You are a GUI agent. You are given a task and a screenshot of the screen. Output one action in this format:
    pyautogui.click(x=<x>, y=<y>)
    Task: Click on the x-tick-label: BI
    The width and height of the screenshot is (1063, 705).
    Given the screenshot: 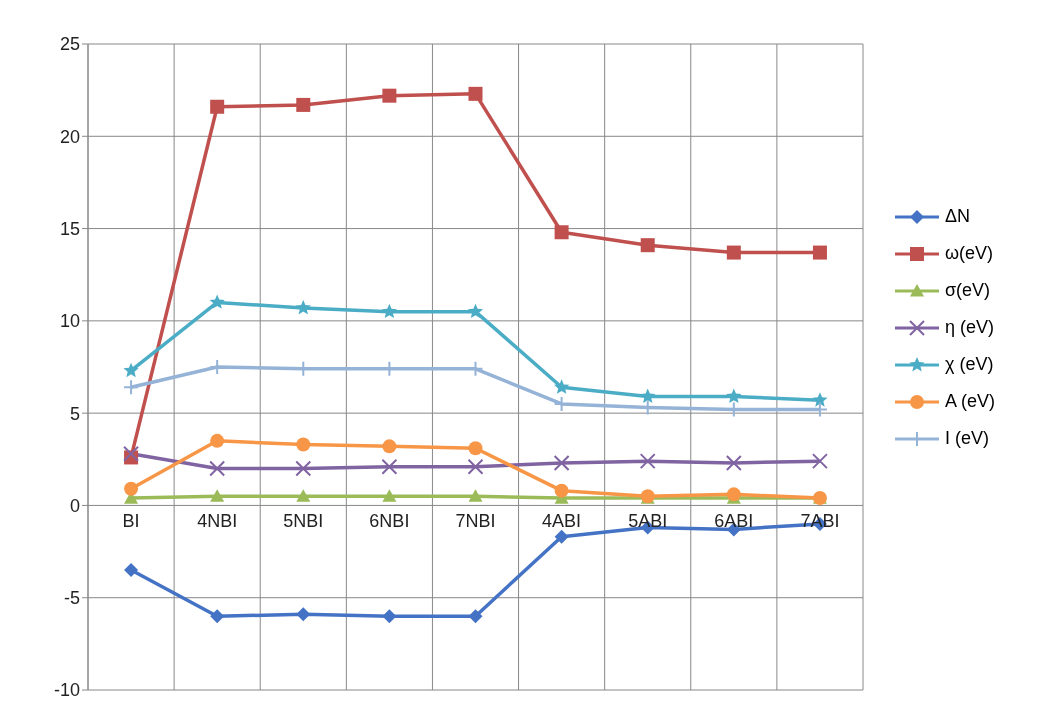 What is the action you would take?
    pyautogui.click(x=131, y=521)
    